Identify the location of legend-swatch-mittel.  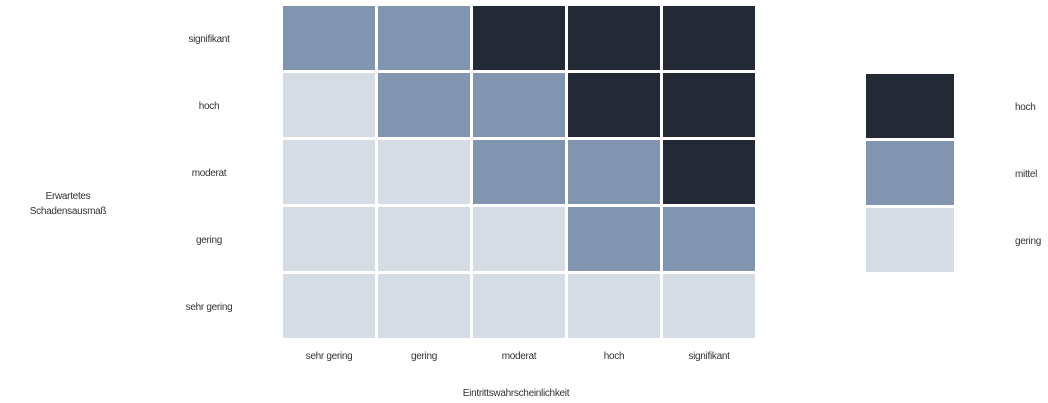
(910, 173).